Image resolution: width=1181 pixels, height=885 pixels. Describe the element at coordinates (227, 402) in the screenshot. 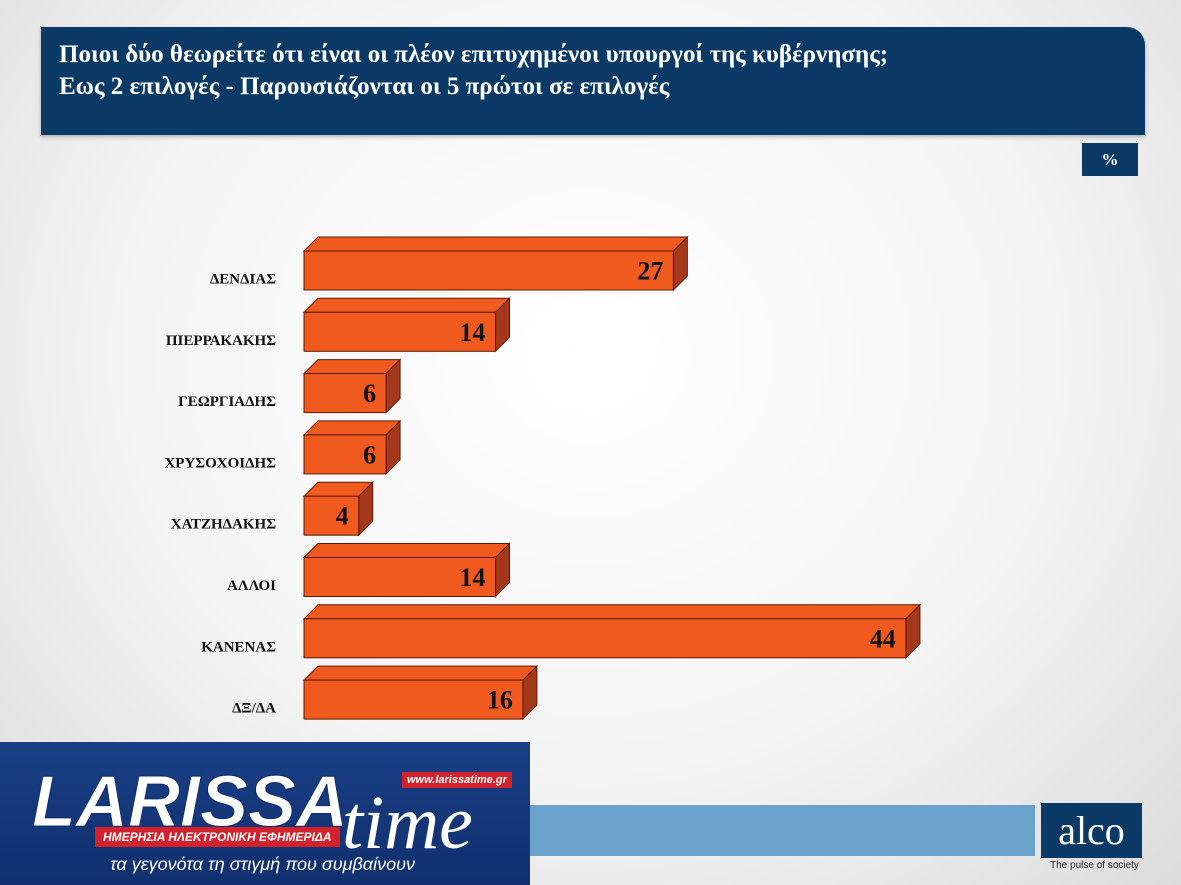

I see `category-label: ΓΕΩΡΓΙΑΔΗΣ` at that location.